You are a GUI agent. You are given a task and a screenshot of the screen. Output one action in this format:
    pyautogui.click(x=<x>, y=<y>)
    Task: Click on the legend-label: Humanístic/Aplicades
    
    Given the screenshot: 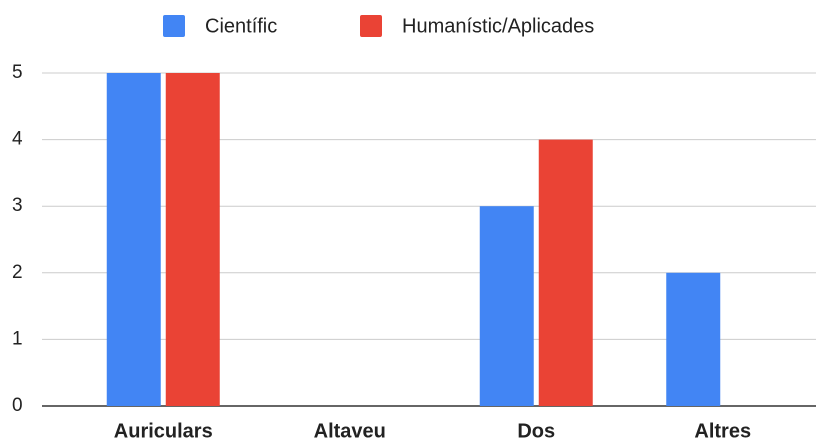 What is the action you would take?
    pyautogui.click(x=498, y=26)
    